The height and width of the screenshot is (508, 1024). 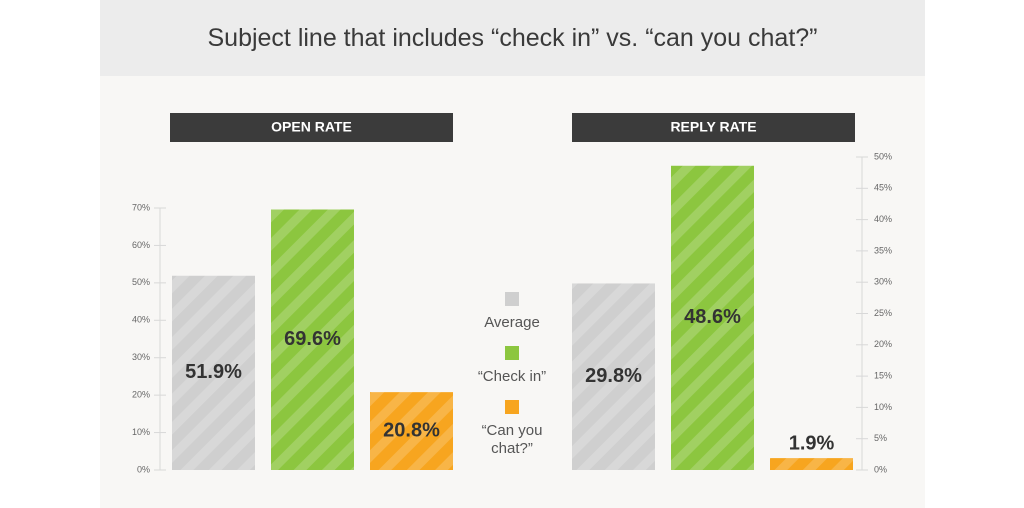 What do you see at coordinates (880, 438) in the screenshot?
I see `y-tick-label: 5%` at bounding box center [880, 438].